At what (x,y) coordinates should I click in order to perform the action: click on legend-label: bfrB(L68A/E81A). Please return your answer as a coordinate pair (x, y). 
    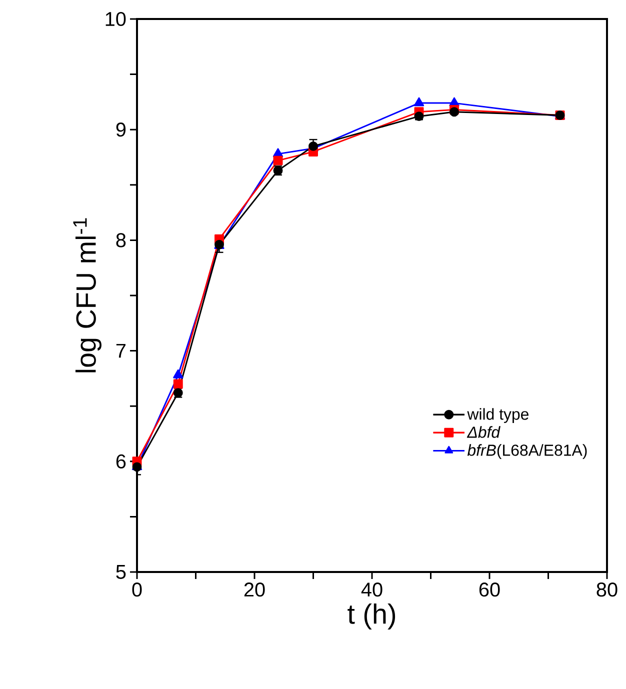
    Looking at the image, I should click on (527, 452).